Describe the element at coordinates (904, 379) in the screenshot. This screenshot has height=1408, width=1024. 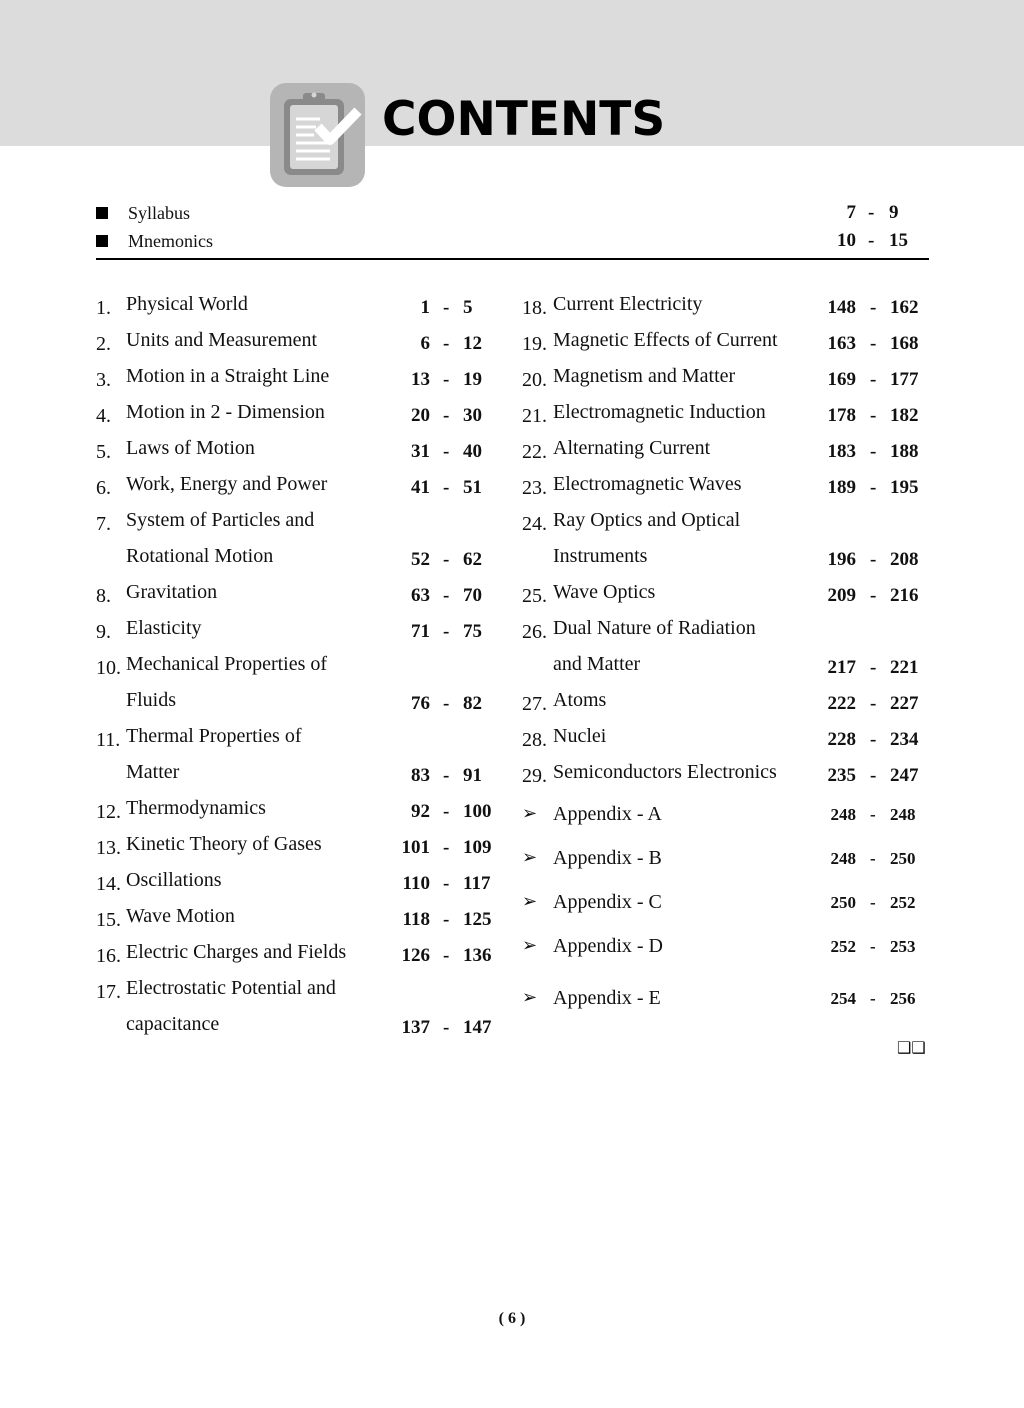
I see `page-end: 177` at that location.